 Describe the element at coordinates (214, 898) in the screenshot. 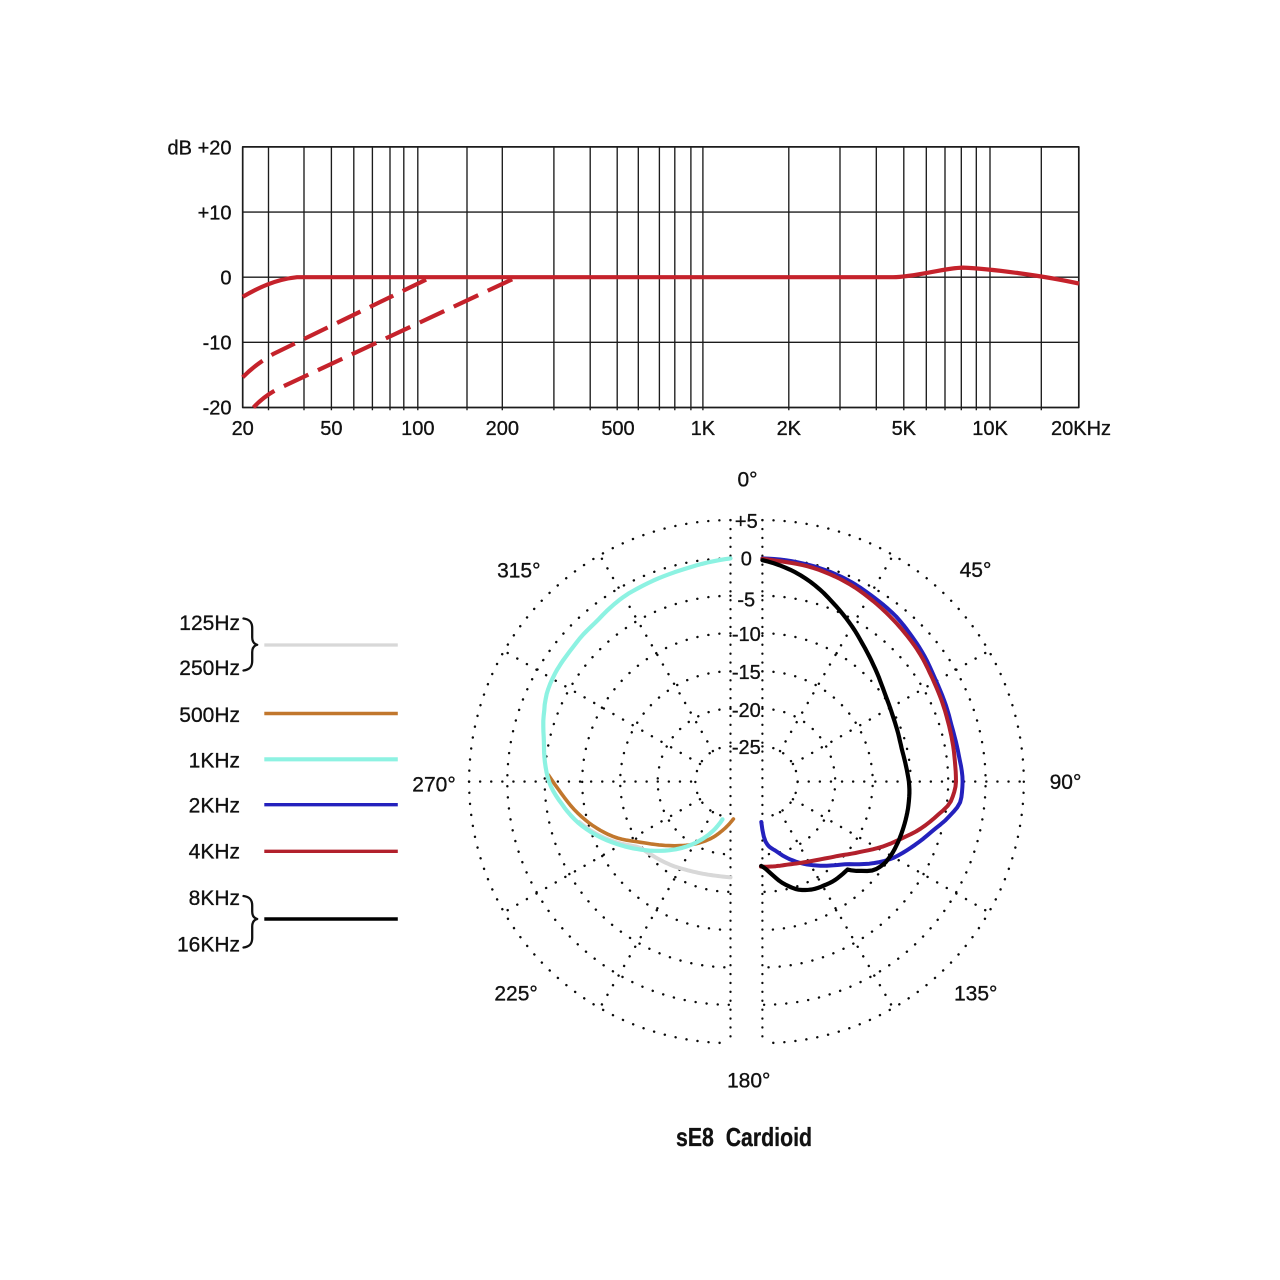

I see `svg-text: 8KHz` at that location.